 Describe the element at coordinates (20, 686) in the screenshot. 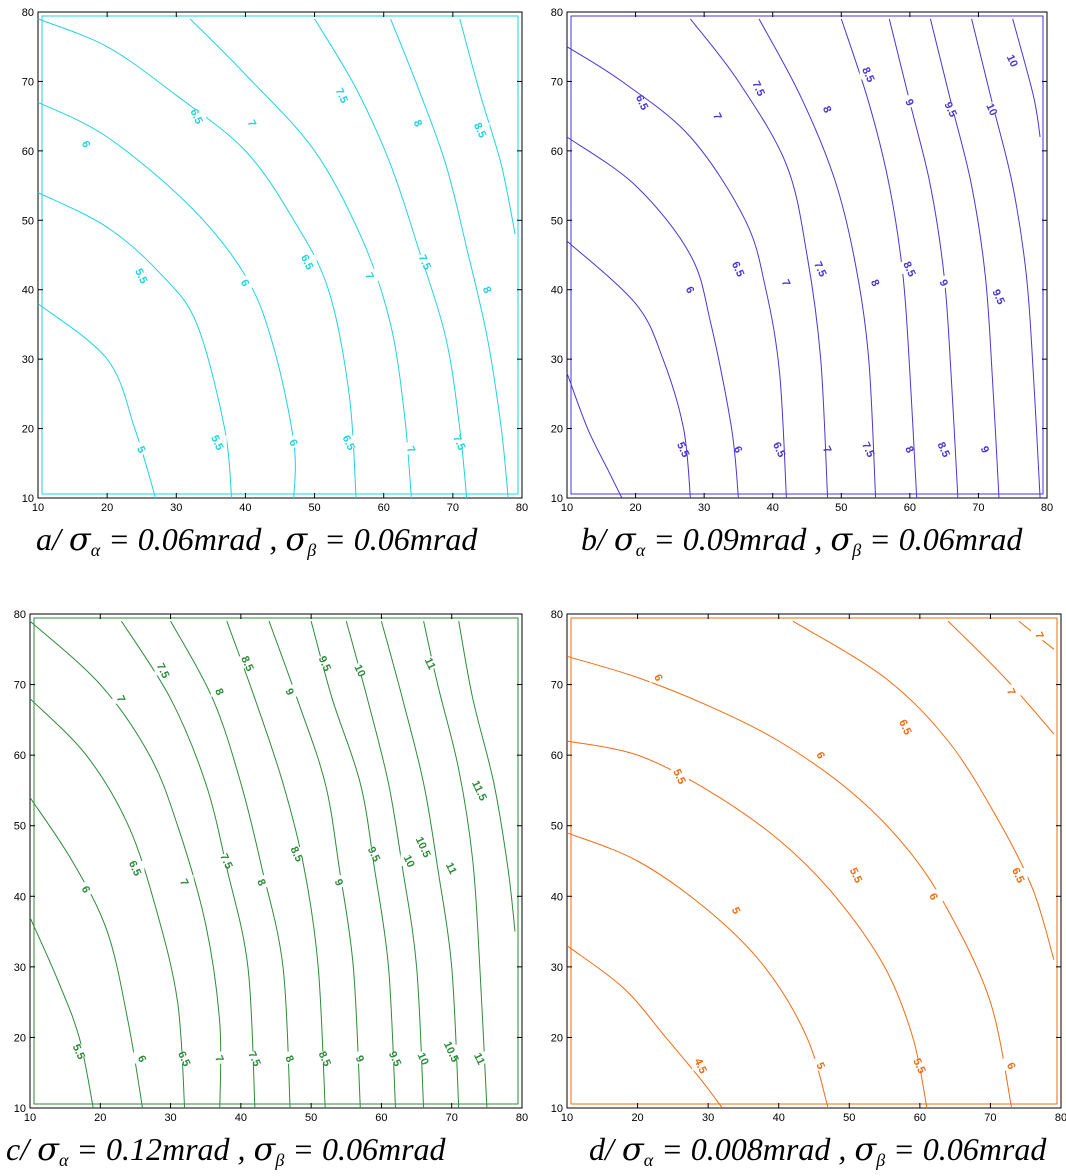

I see `y-tick-label: 70` at that location.